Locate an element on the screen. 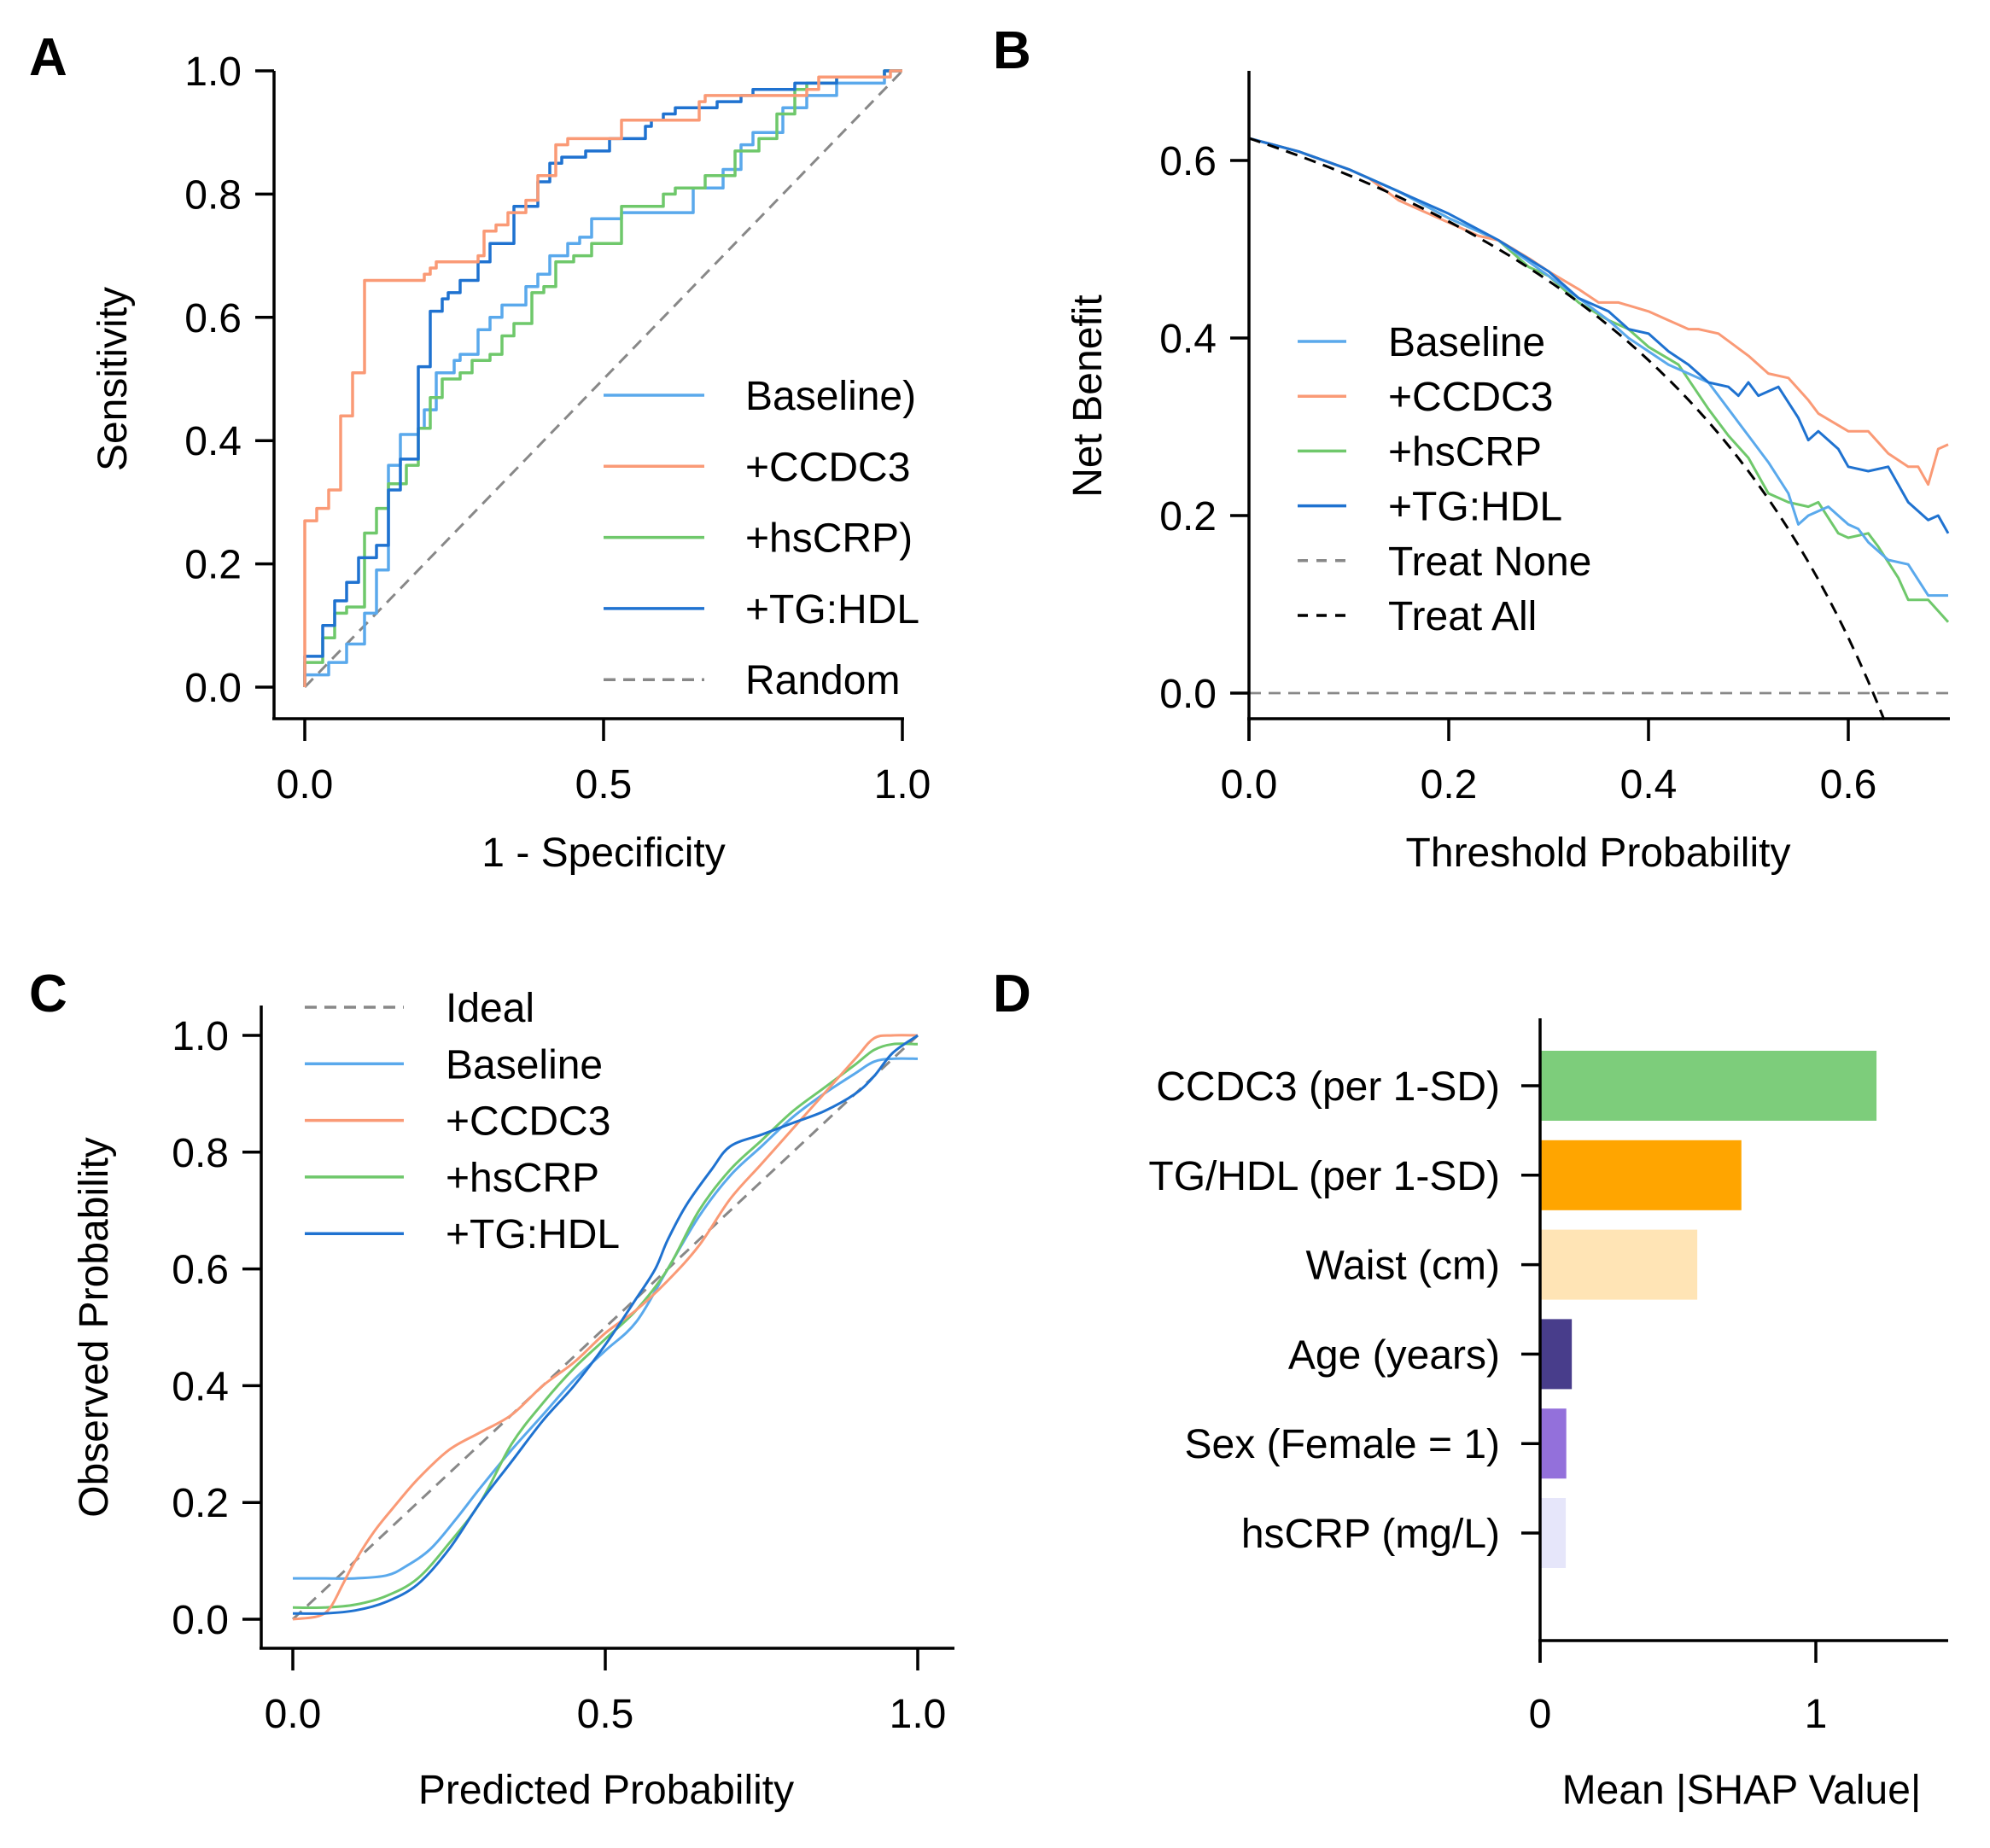  shap-x-tick-label: 0 is located at coordinates (1540, 1714).